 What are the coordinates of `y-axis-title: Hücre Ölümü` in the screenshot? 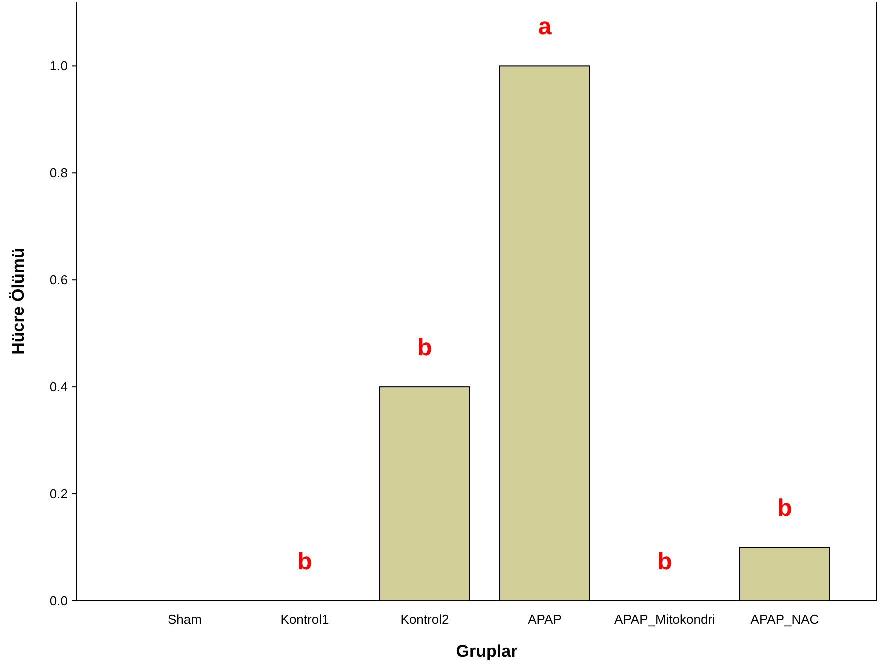 It's located at (18, 301).